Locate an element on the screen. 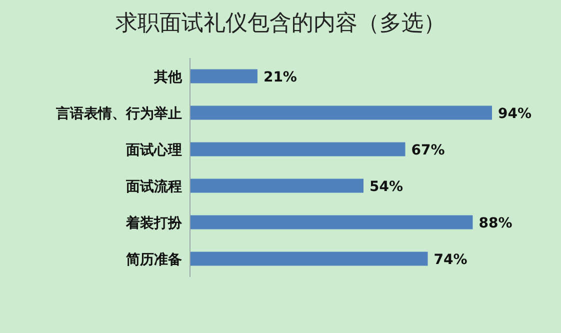  y-tick-label: 简历准备 is located at coordinates (153, 260).